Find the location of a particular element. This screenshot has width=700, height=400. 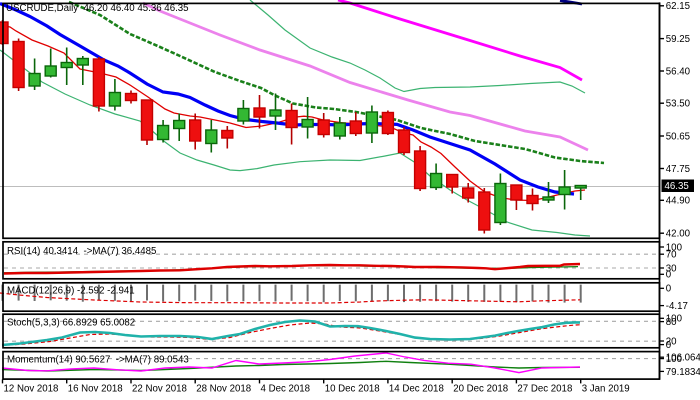

svg-text: 4 Dec 2018 is located at coordinates (286, 388).